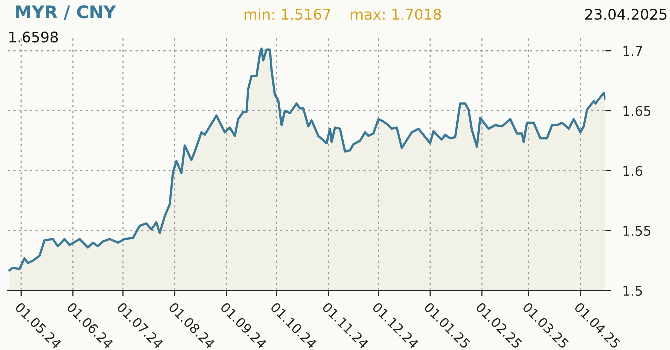 The height and width of the screenshot is (350, 670). Describe the element at coordinates (637, 111) in the screenshot. I see `y-tick-label: 1.65` at that location.